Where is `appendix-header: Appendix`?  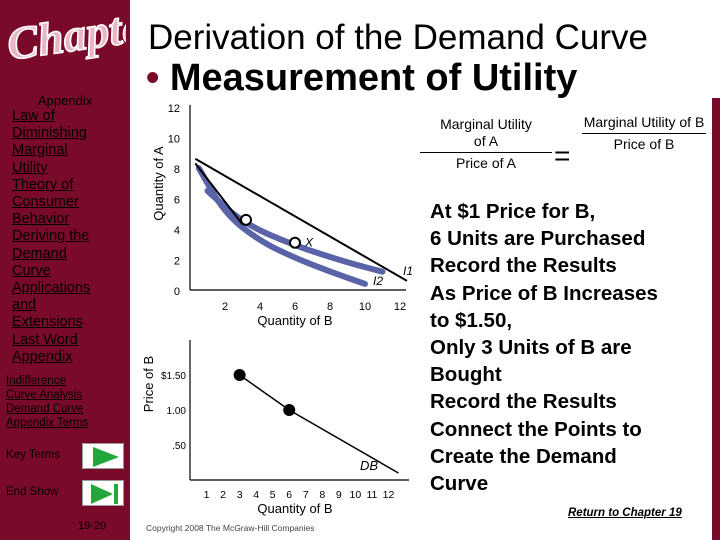
appendix-header: Appendix is located at coordinates (65, 100).